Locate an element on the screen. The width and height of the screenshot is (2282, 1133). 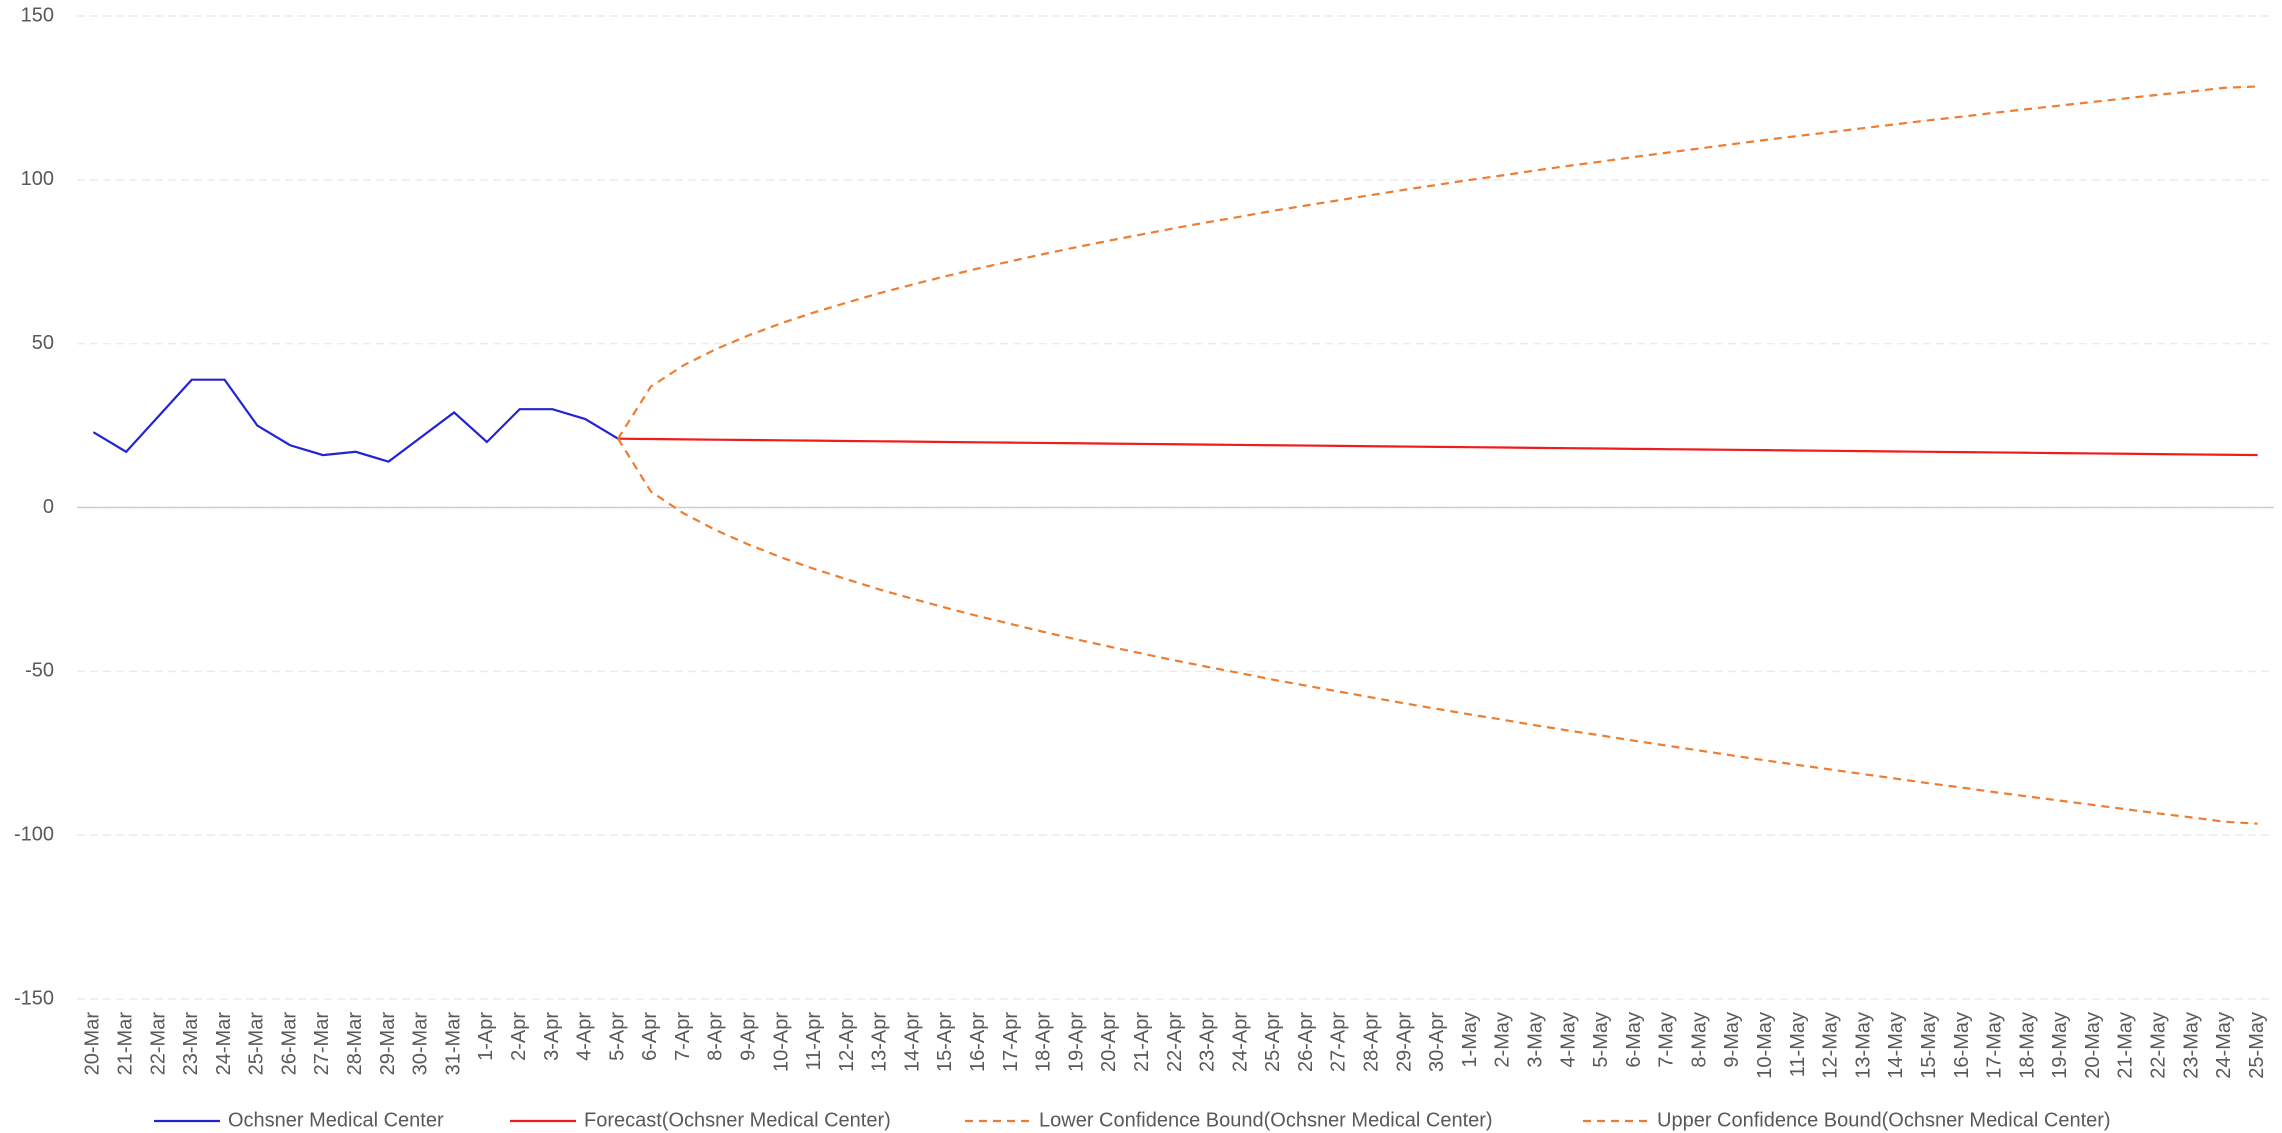
x-tick-label: 4-May is located at coordinates (1568, 1040).